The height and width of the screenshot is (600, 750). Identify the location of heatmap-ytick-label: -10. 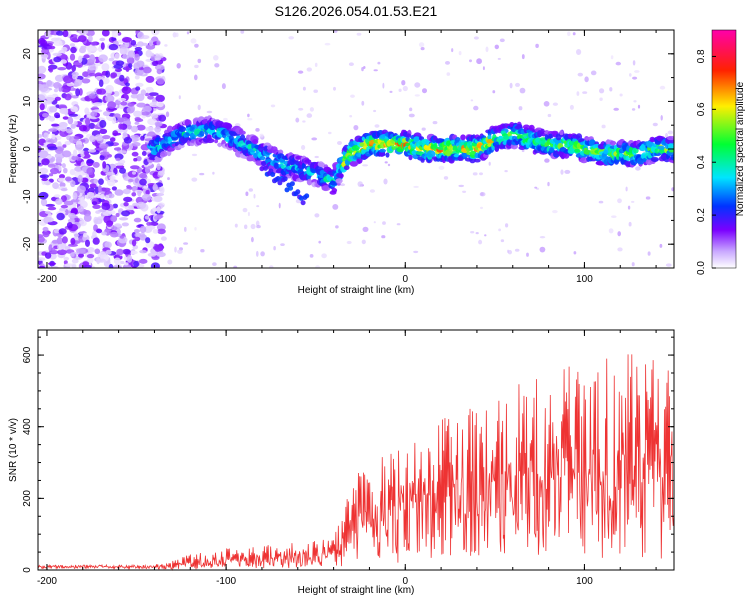
(27, 196).